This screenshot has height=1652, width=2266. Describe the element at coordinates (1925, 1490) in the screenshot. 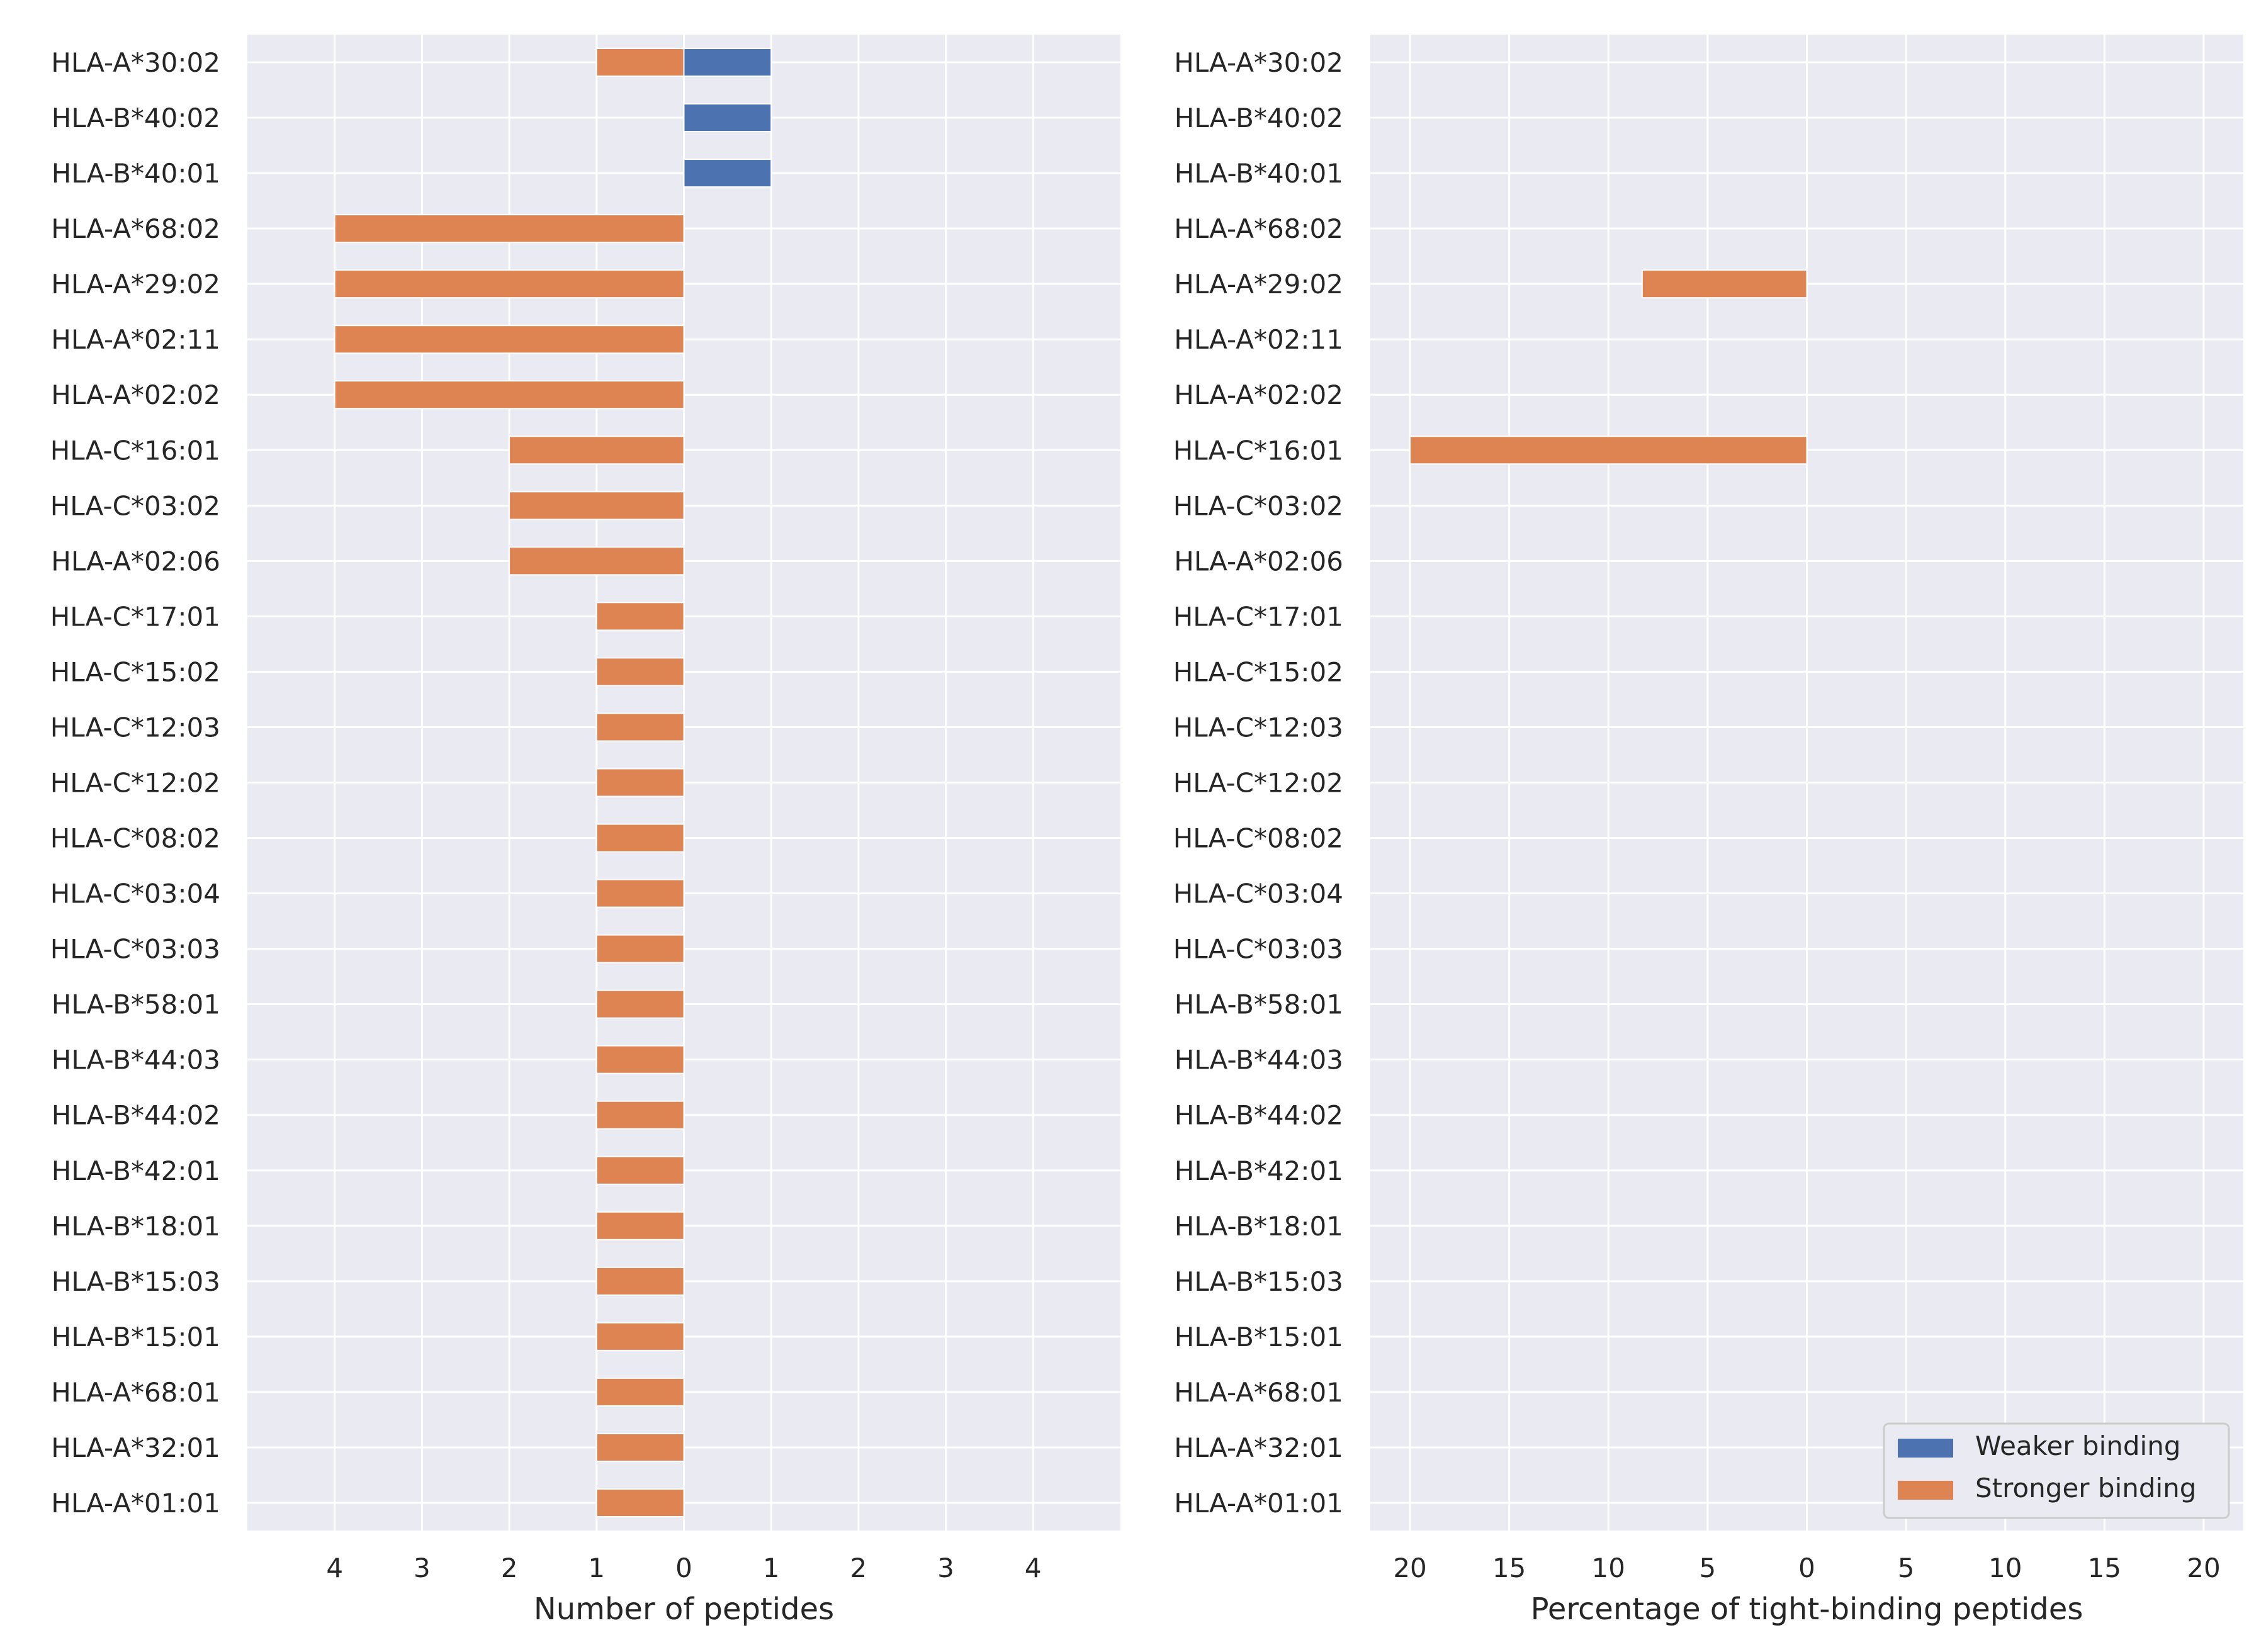

I see `legend-swatch-stronger-binding` at that location.